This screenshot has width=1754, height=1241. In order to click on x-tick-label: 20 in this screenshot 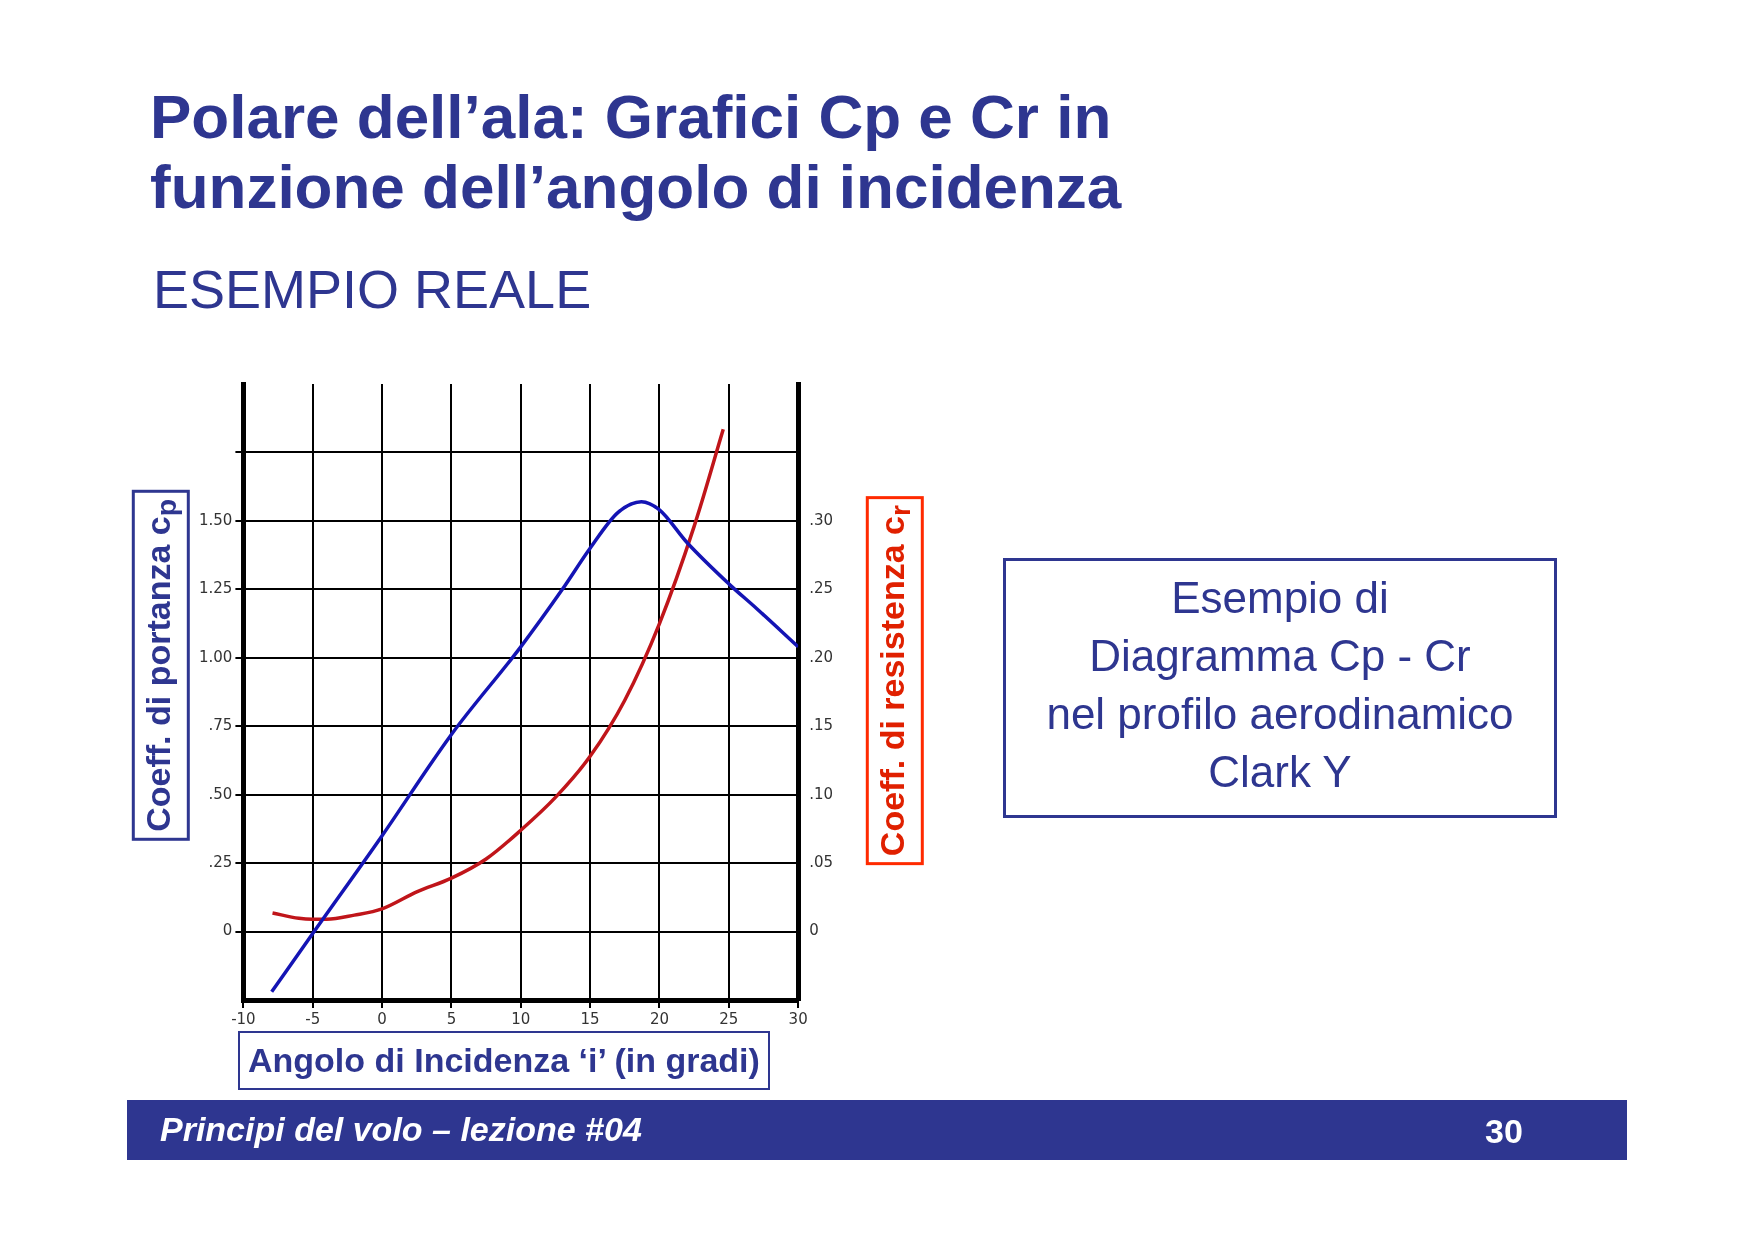, I will do `click(659, 1018)`.